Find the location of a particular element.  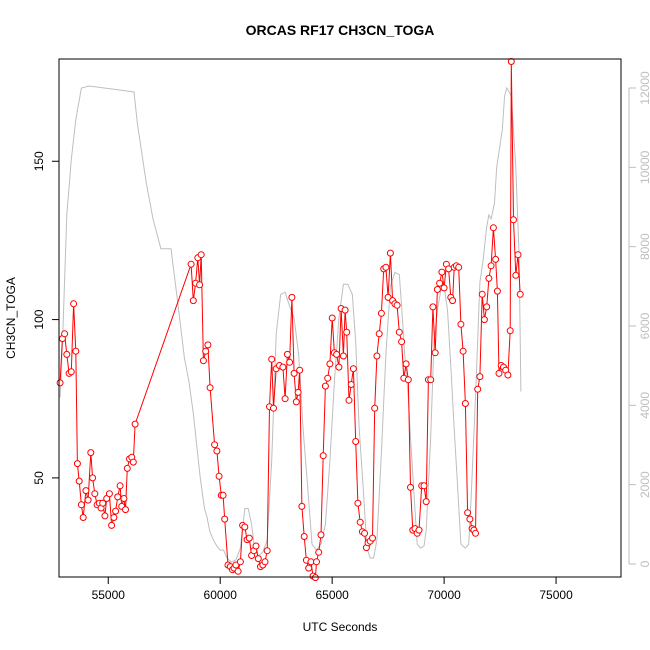

y2-tick-label: 12000 is located at coordinates (644, 88).